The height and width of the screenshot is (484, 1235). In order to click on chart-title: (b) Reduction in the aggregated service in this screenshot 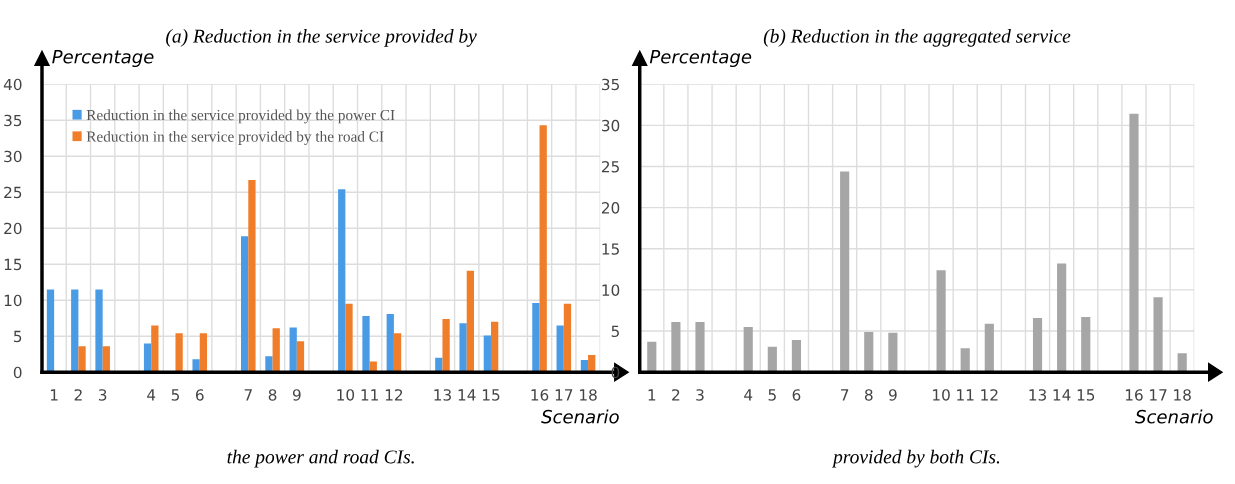, I will do `click(917, 38)`.